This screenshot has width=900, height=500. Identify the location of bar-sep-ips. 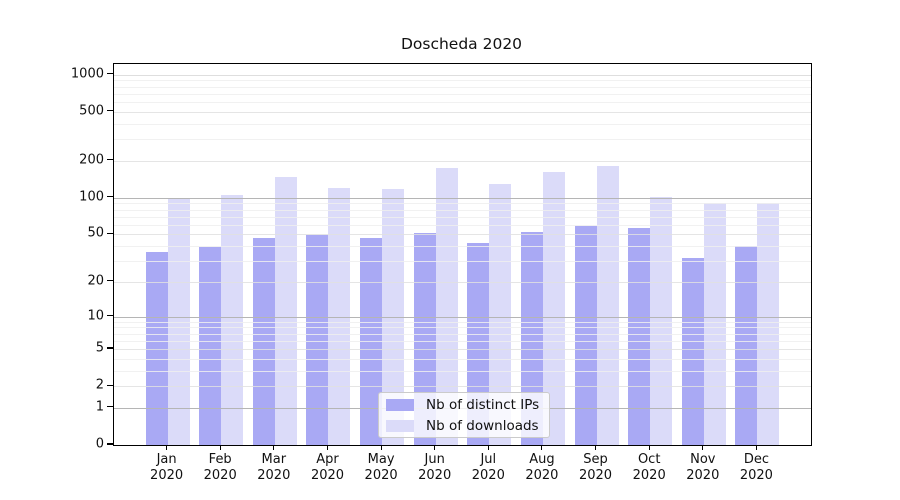
(585, 335).